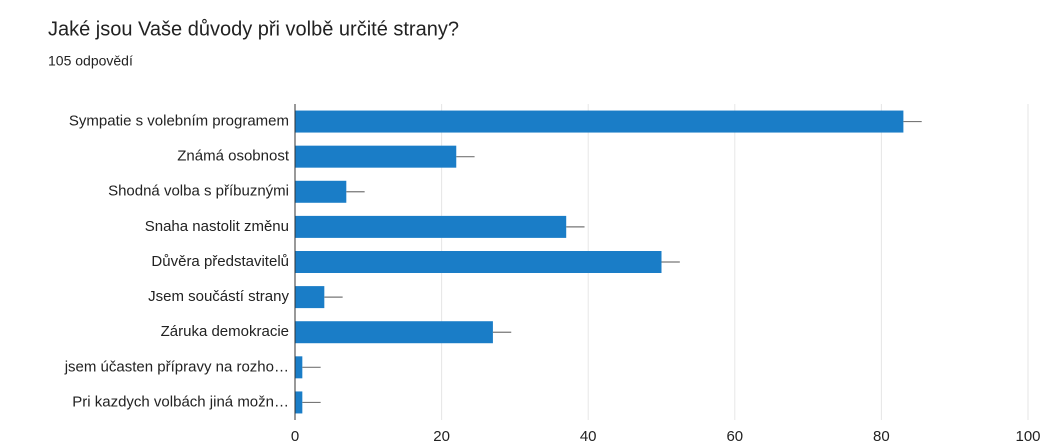 The image size is (1046, 446). What do you see at coordinates (220, 261) in the screenshot?
I see `y-tick-label: Důvěra představitelů` at bounding box center [220, 261].